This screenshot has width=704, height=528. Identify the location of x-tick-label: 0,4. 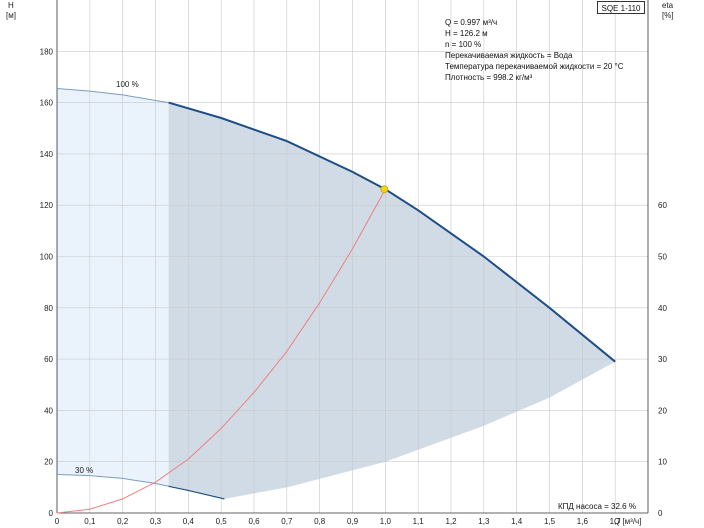
(189, 521).